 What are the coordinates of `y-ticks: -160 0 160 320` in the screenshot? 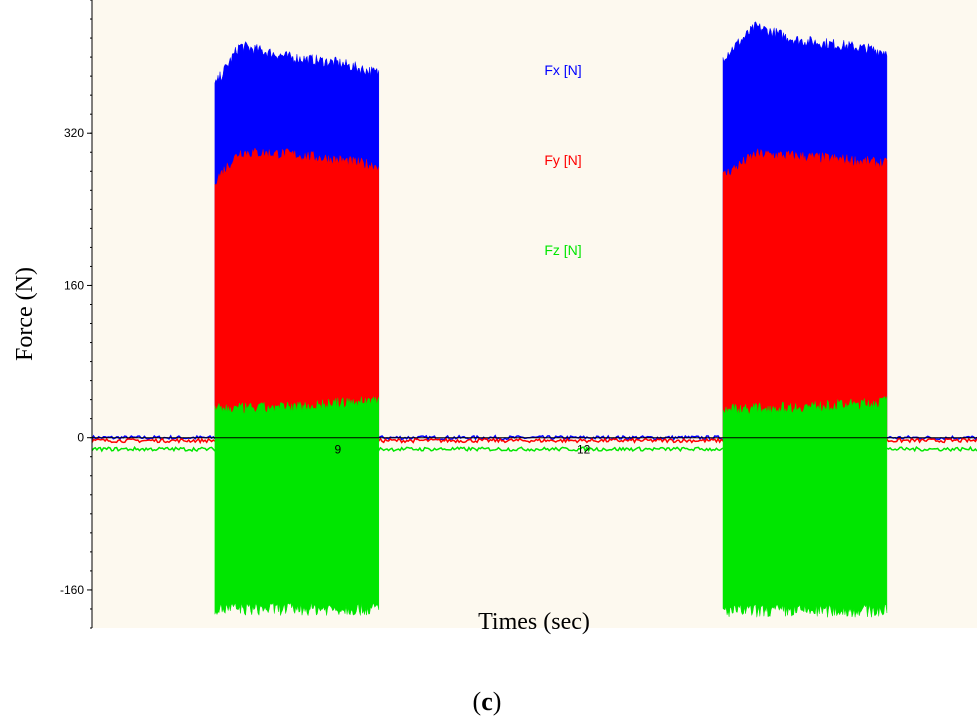 It's located at (76, 314).